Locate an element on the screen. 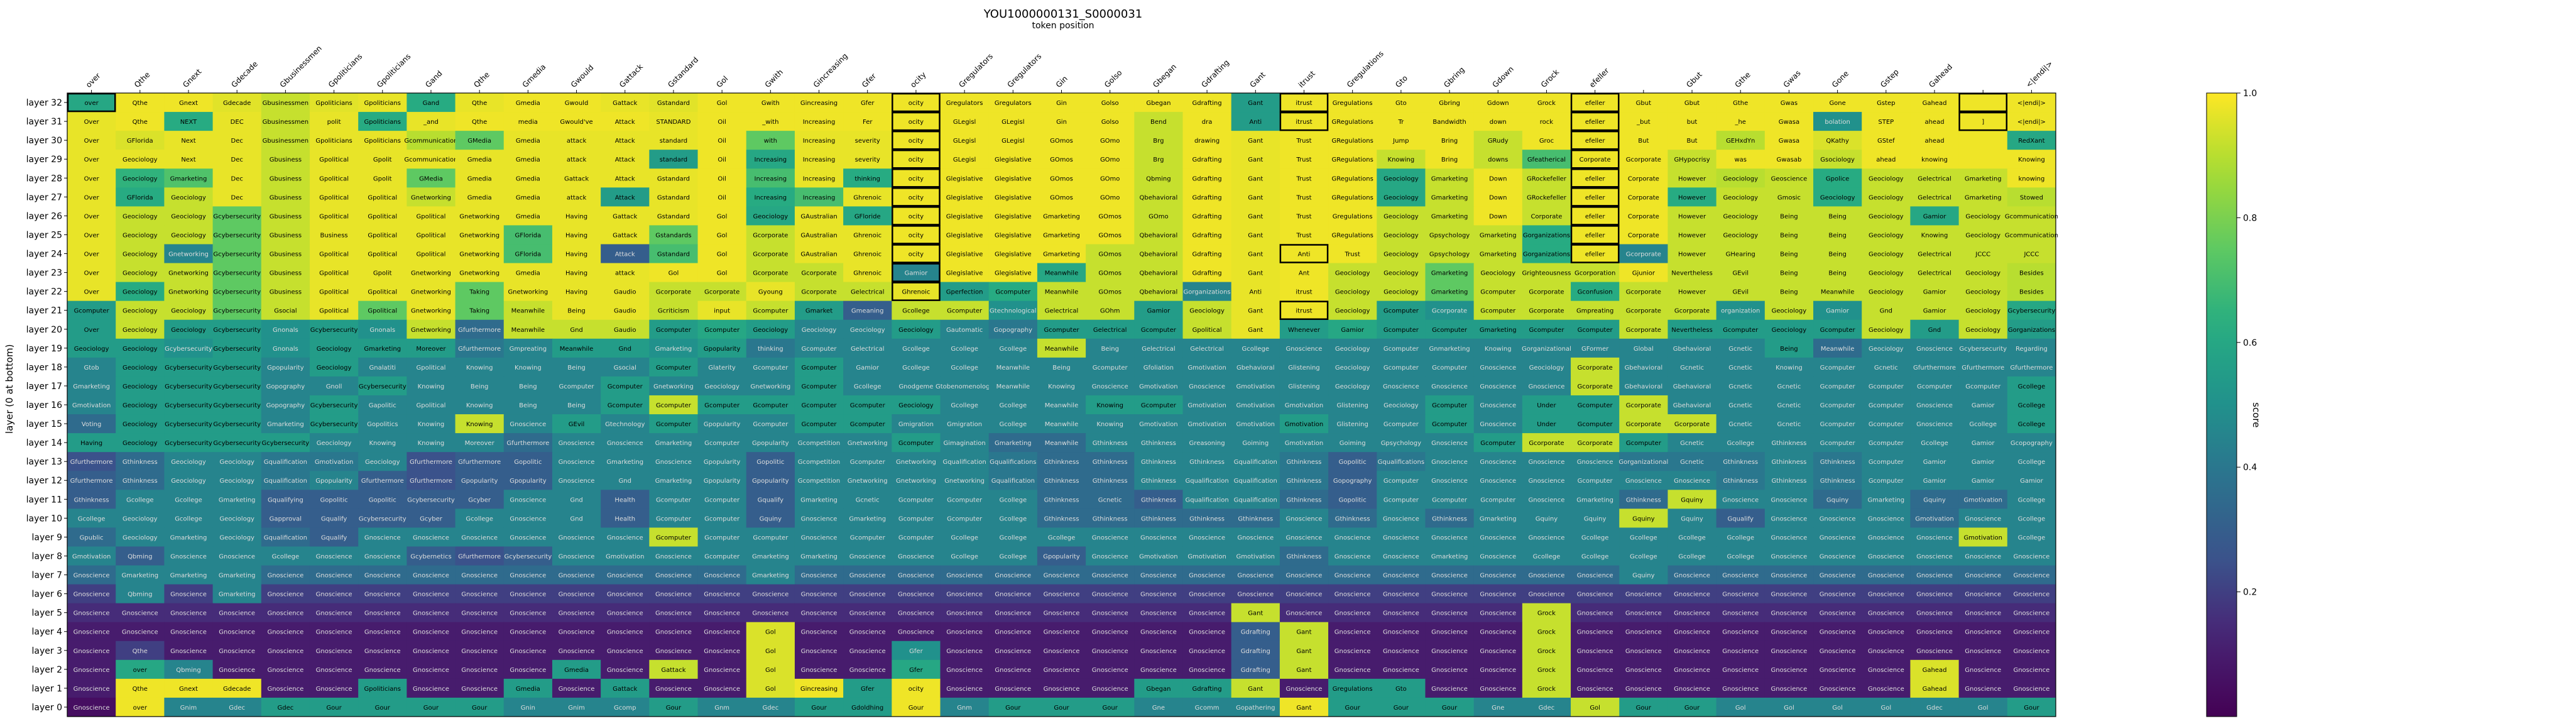 This screenshot has height=726, width=2576. cell-token-label: Gnd is located at coordinates (576, 518).